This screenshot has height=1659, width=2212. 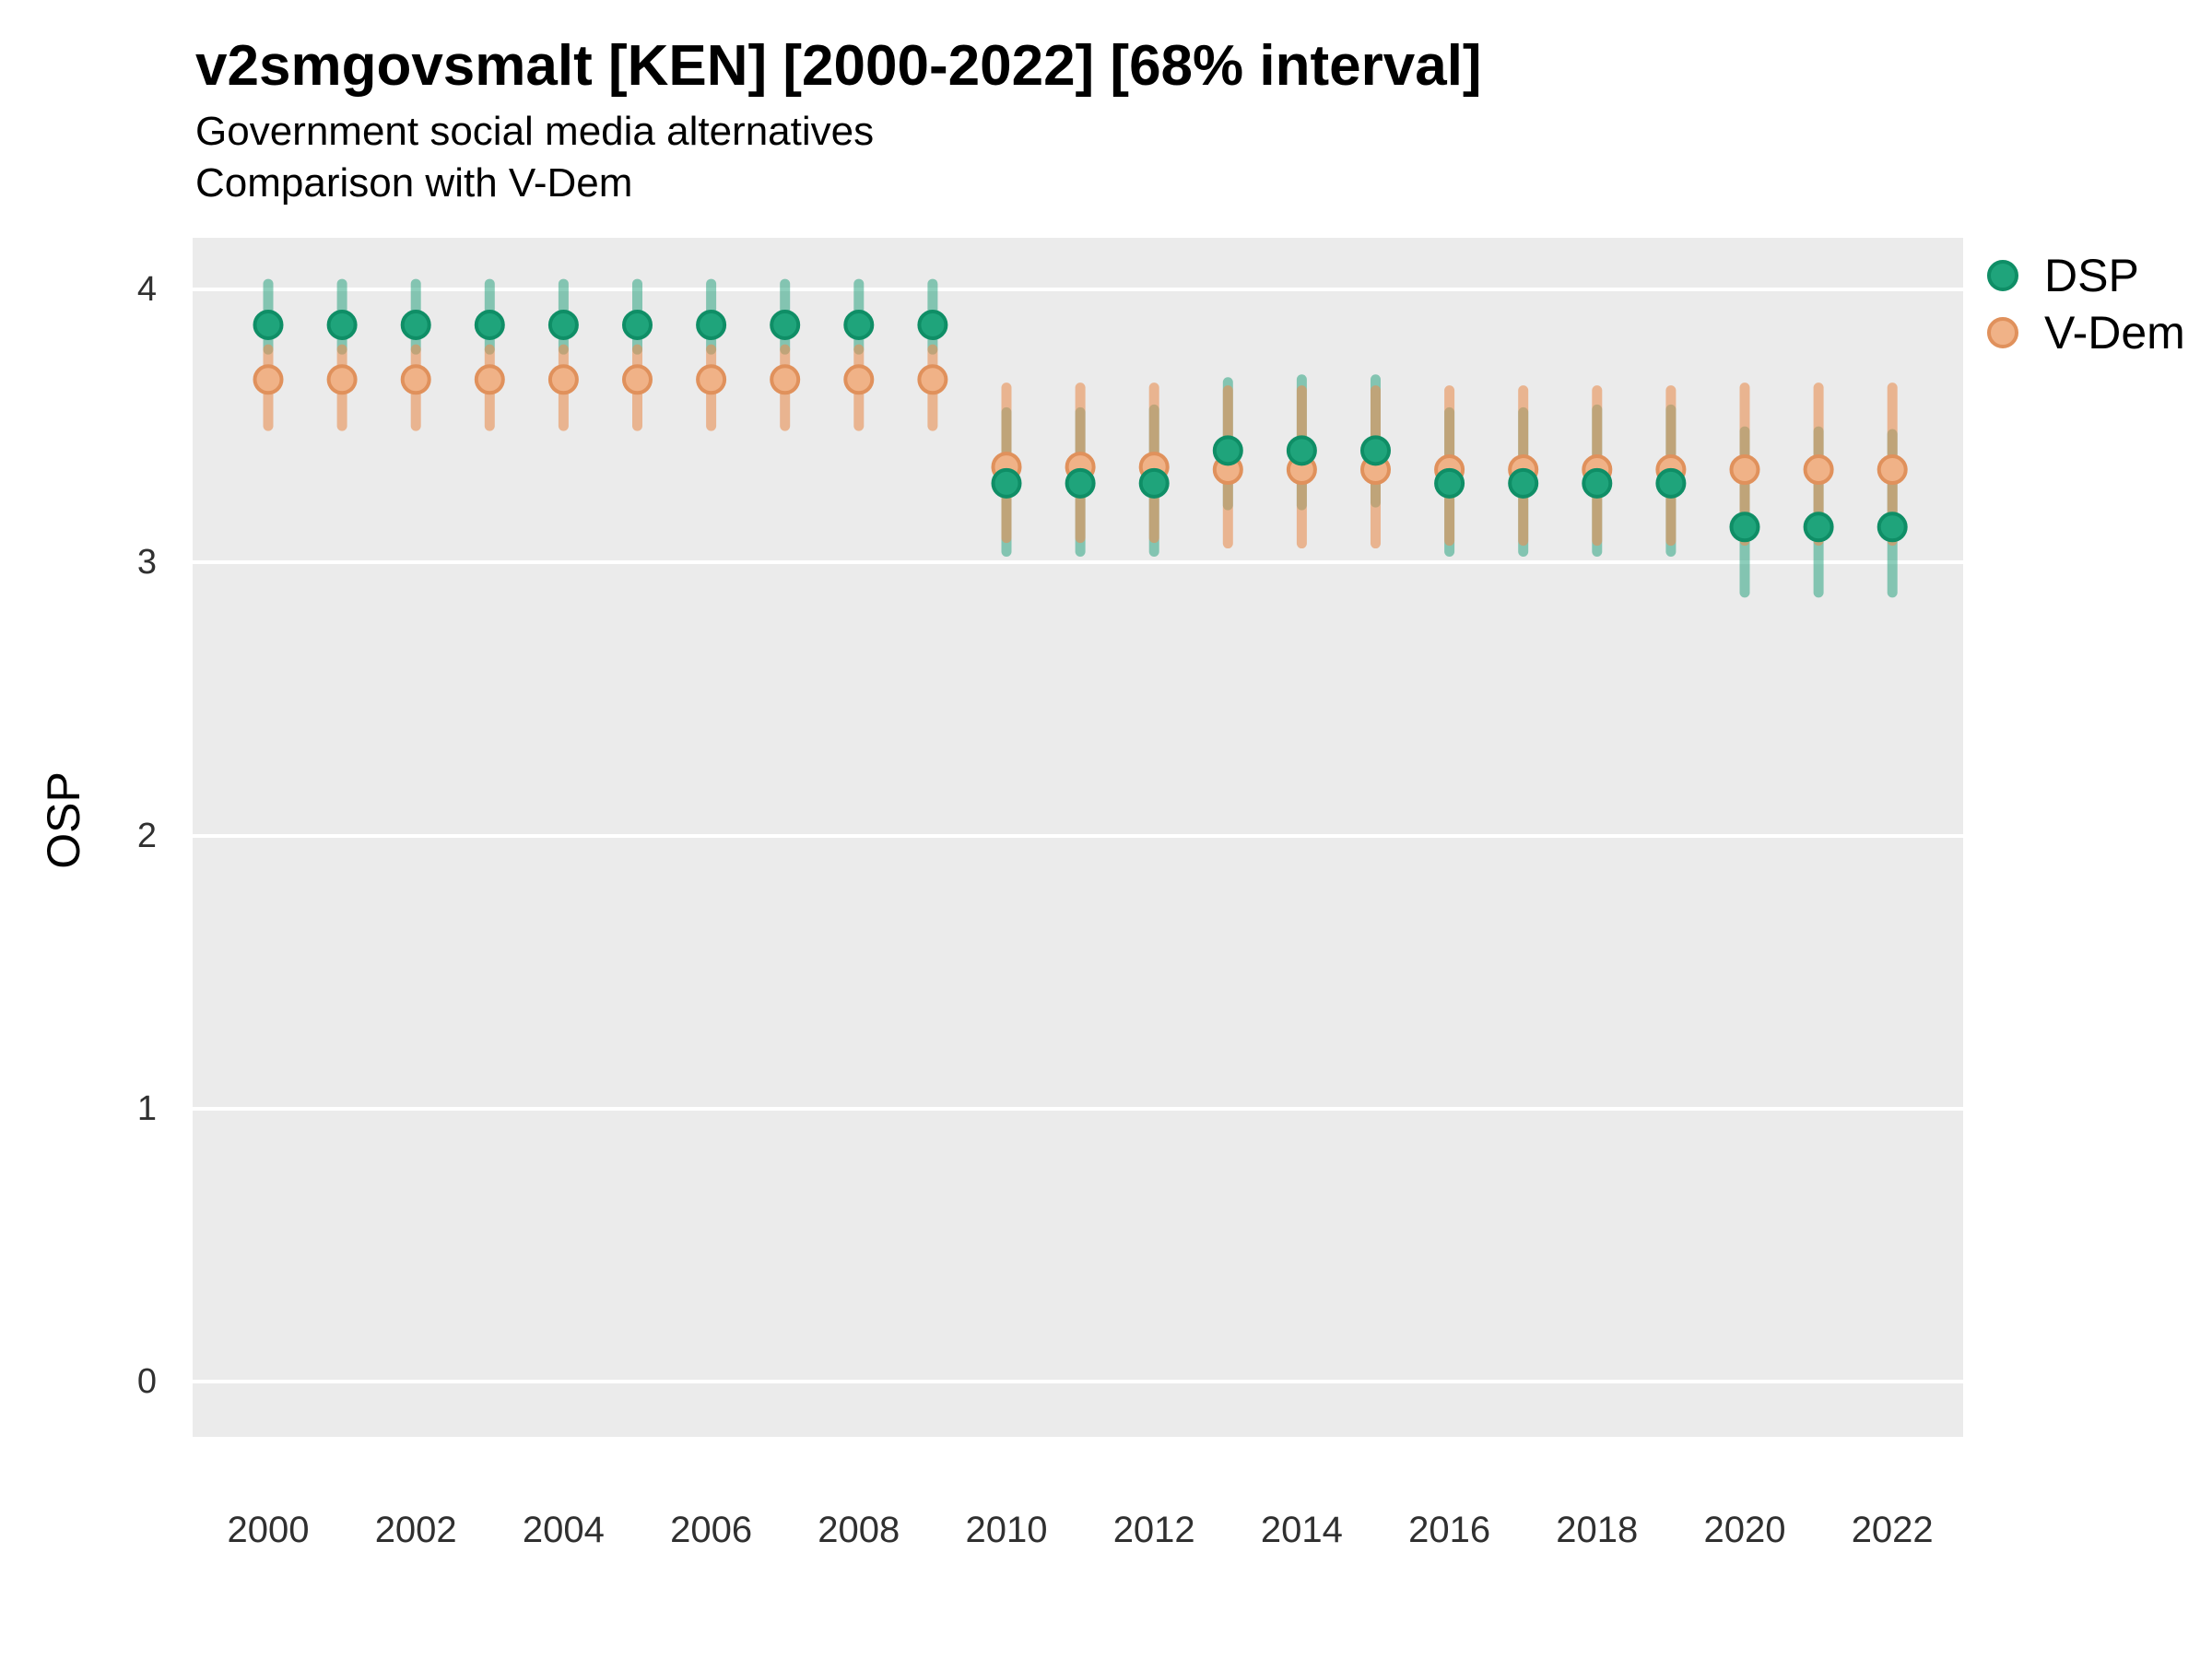 I want to click on y-tick-label-4: 4, so click(x=146, y=289).